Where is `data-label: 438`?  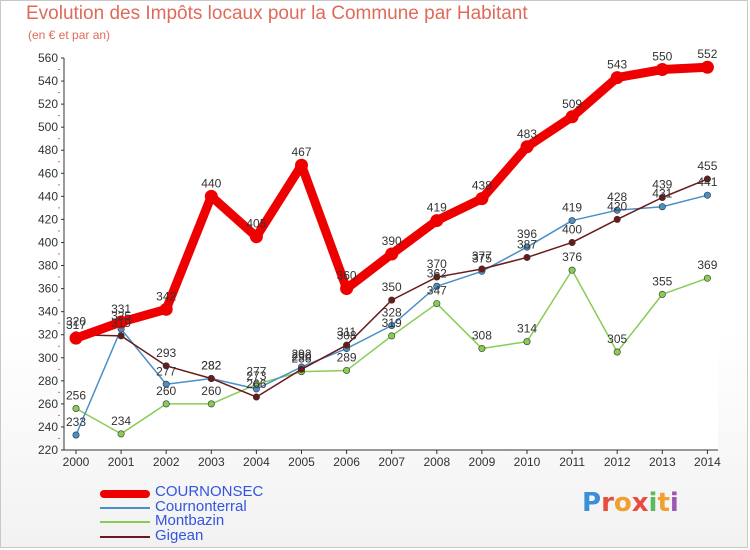 data-label: 438 is located at coordinates (482, 186).